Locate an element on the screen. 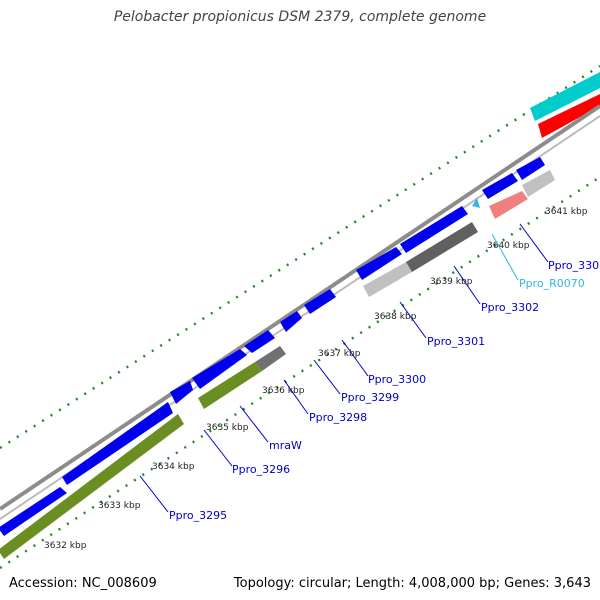  rrna-feature is located at coordinates (569, 116).